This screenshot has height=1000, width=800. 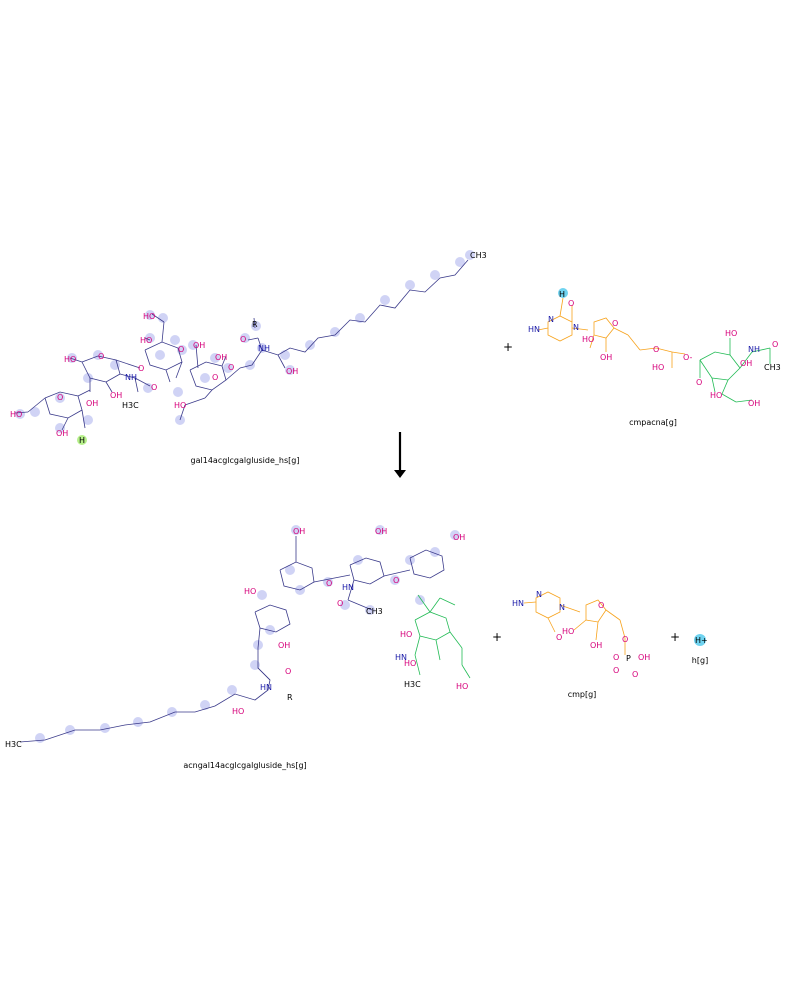 I want to click on reactant1-name: gal14acglcgalgluside_hs[g], so click(x=245, y=460).